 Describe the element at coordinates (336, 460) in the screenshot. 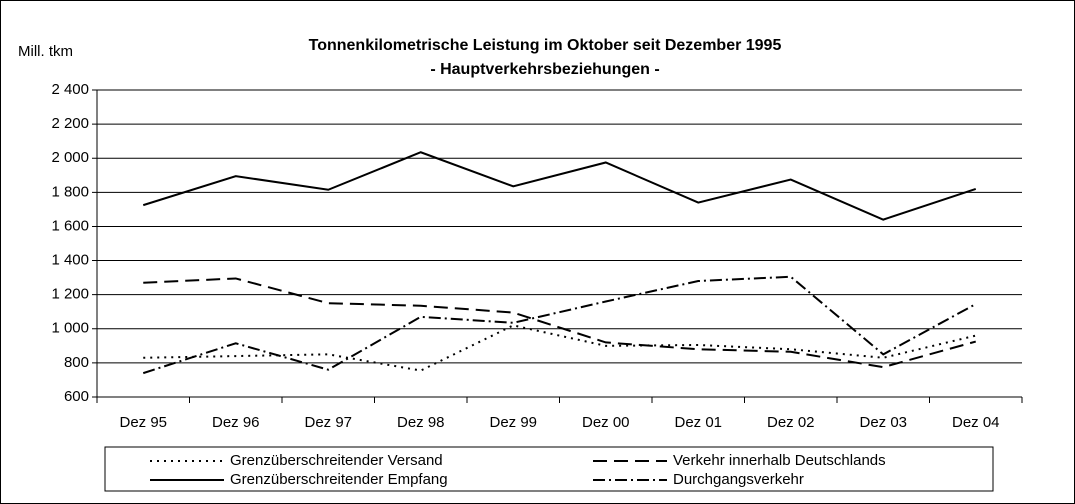

I see `legend-label: Grenzüberschreitender Versand` at that location.